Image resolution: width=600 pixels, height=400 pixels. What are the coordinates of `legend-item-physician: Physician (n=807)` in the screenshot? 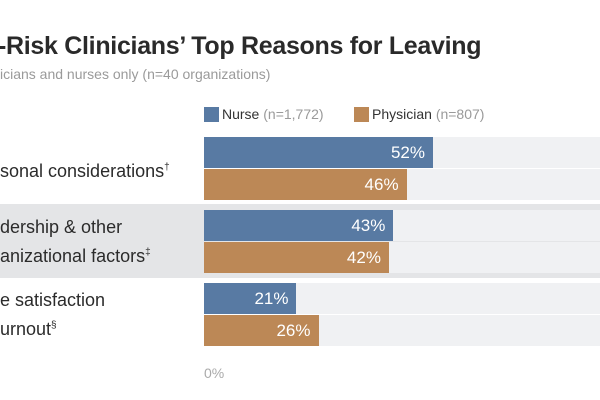 It's located at (428, 114).